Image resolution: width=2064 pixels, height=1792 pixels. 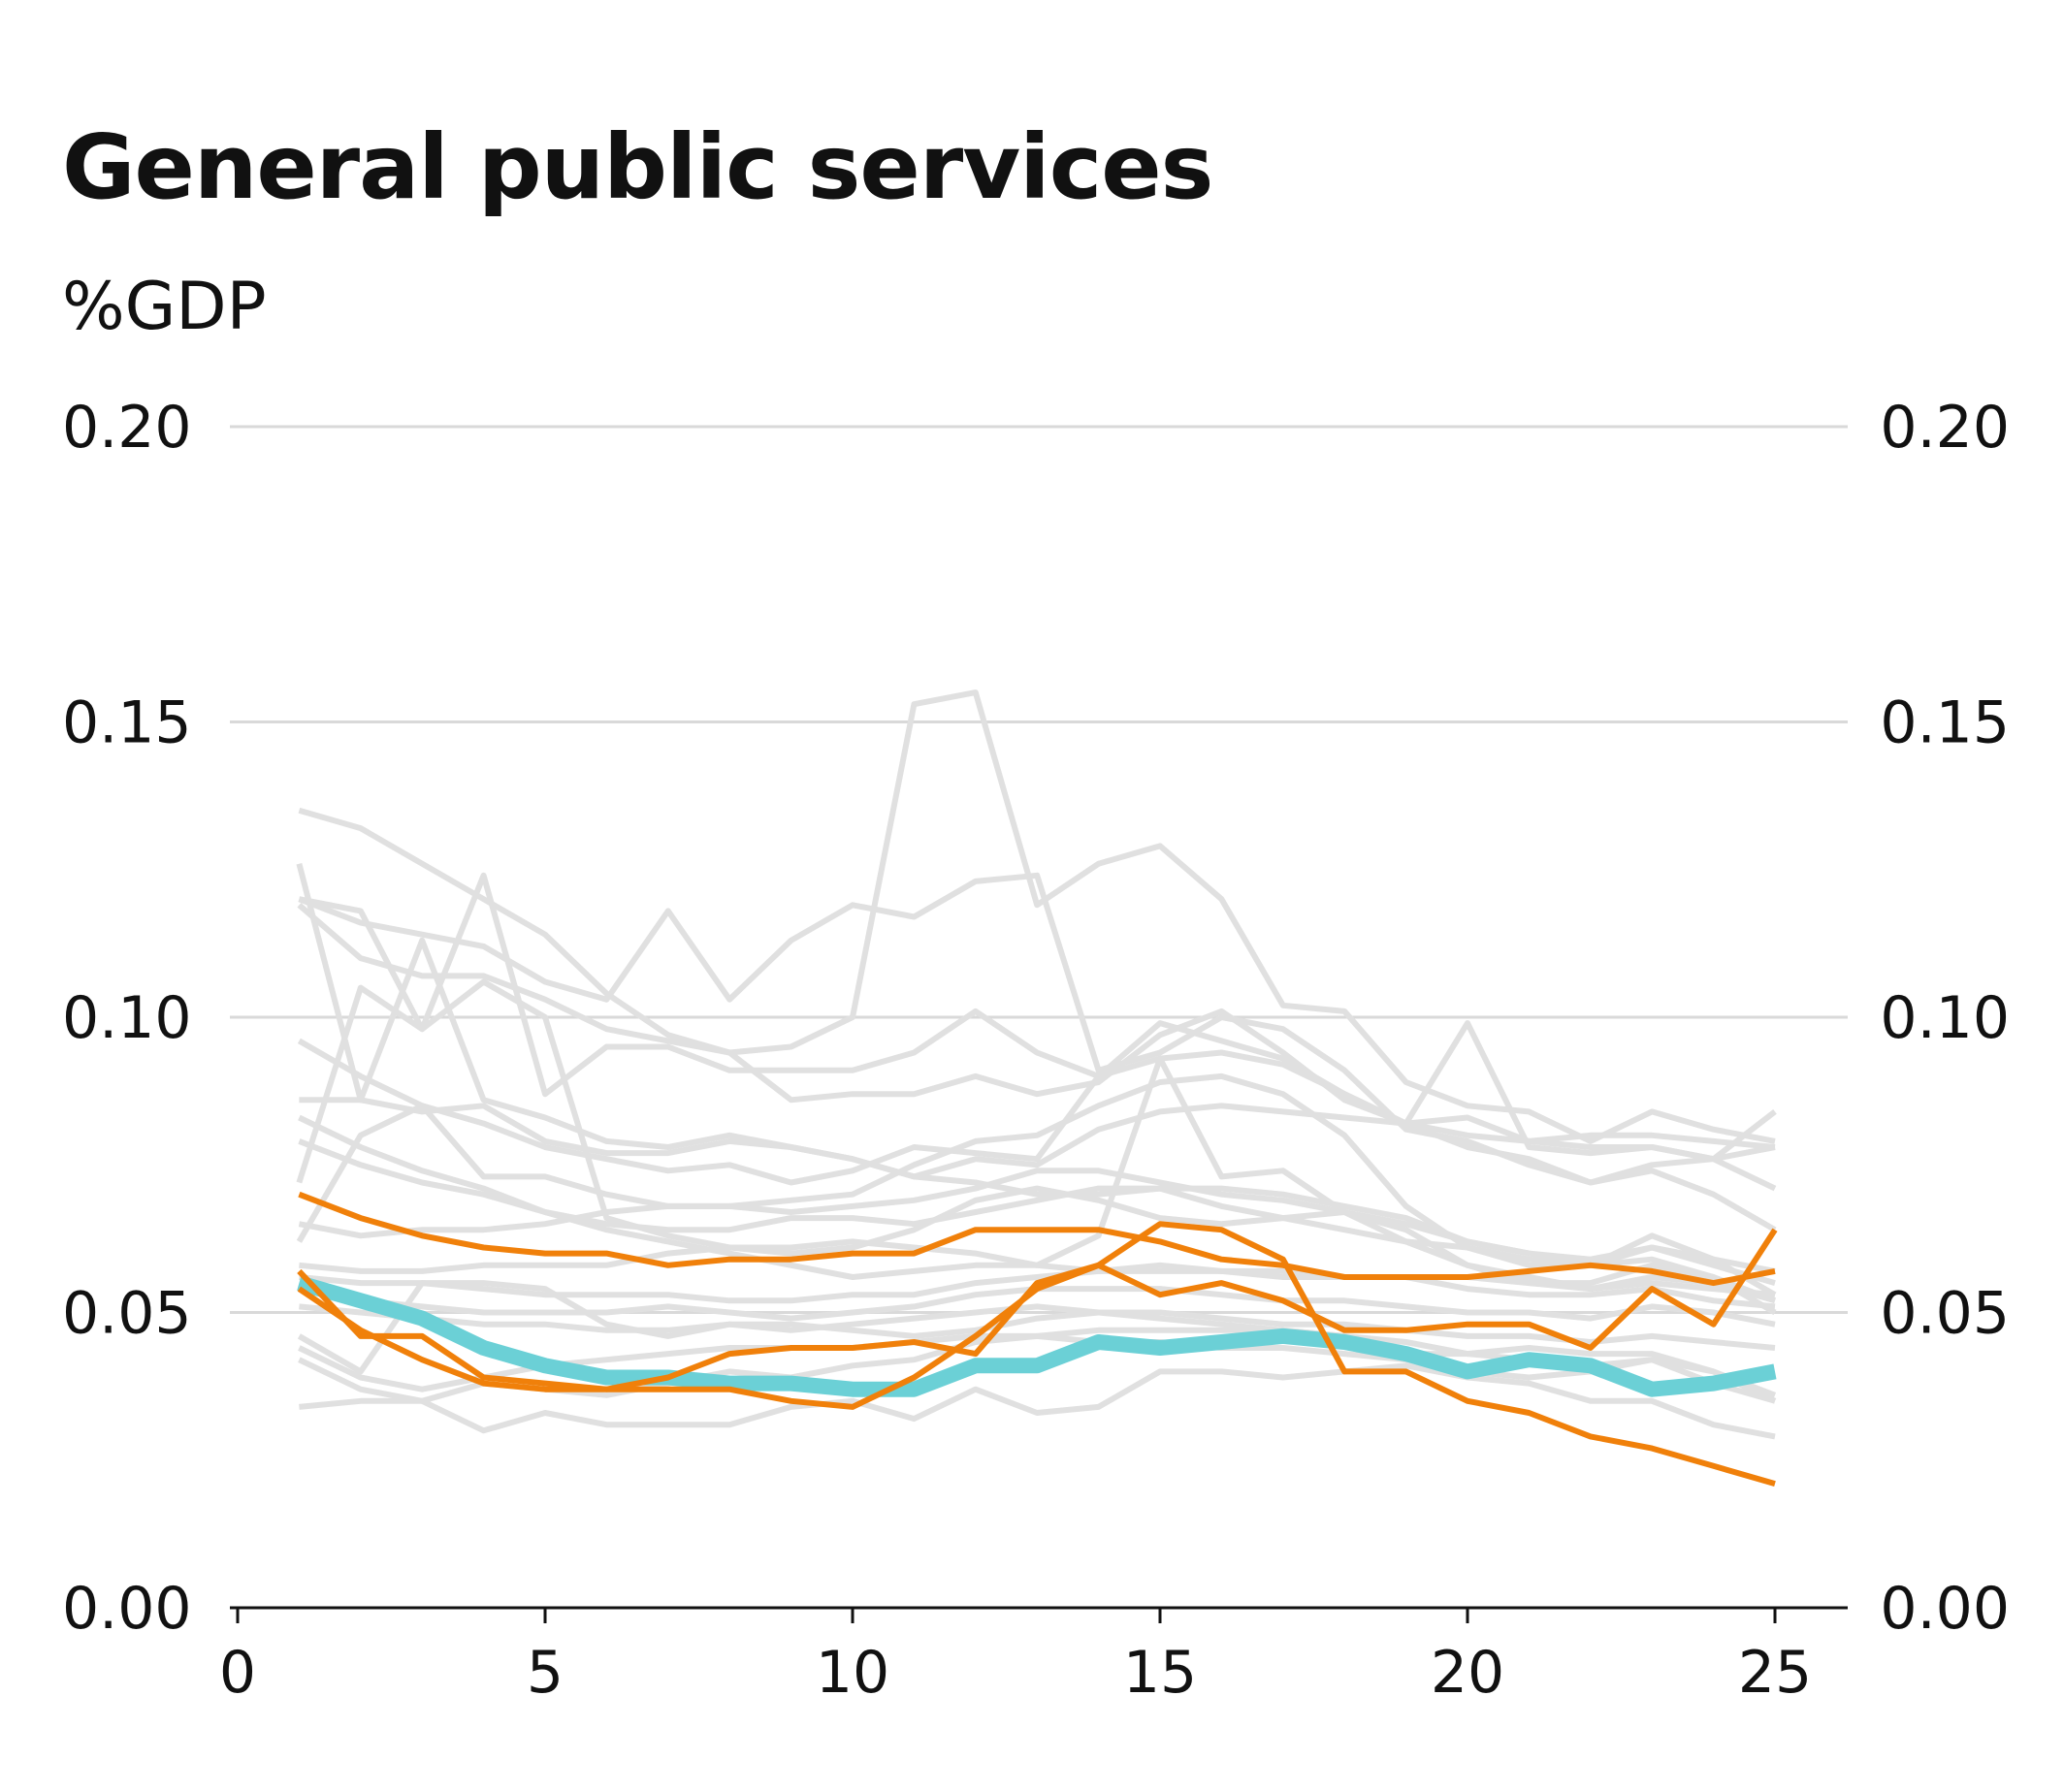 I want to click on series-line-focus, so click(x=1037, y=1336).